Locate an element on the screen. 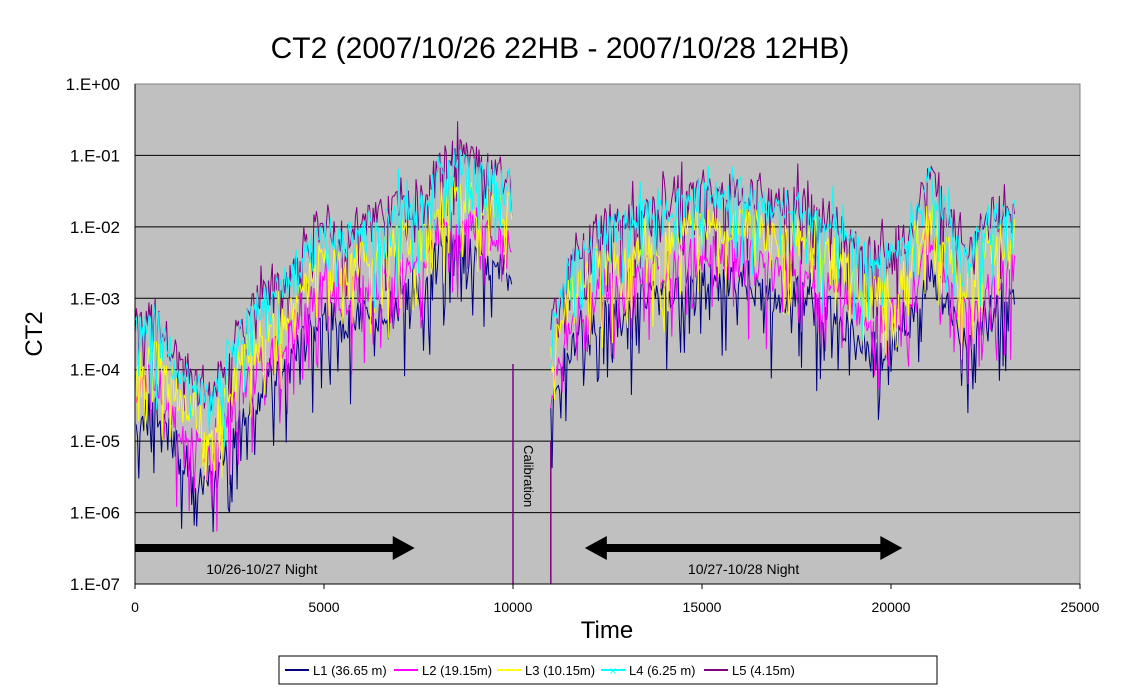 The height and width of the screenshot is (693, 1121). legend-label-2: L2 (19.15m) is located at coordinates (457, 670).